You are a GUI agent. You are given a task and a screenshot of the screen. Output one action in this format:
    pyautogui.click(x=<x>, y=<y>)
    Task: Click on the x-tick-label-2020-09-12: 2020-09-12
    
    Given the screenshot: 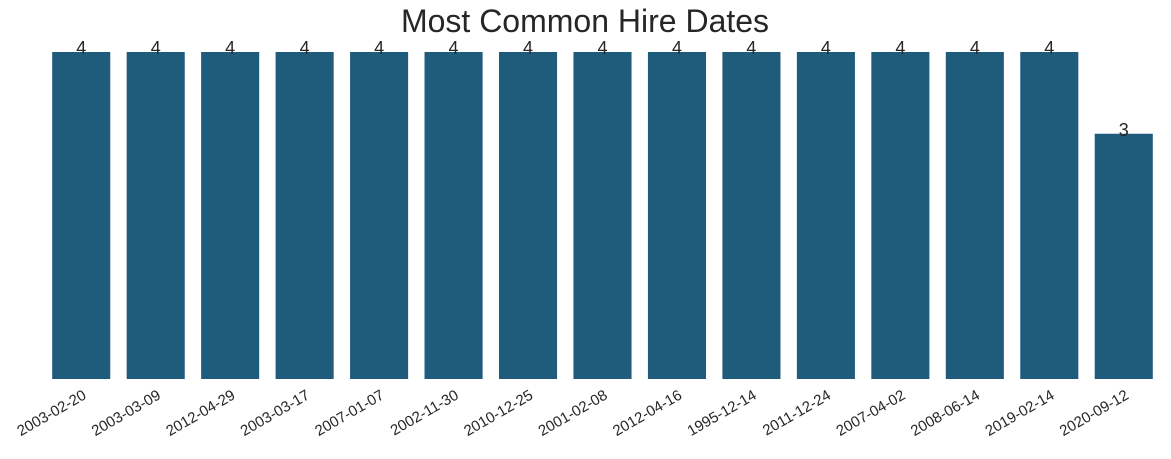 What is the action you would take?
    pyautogui.click(x=1094, y=413)
    